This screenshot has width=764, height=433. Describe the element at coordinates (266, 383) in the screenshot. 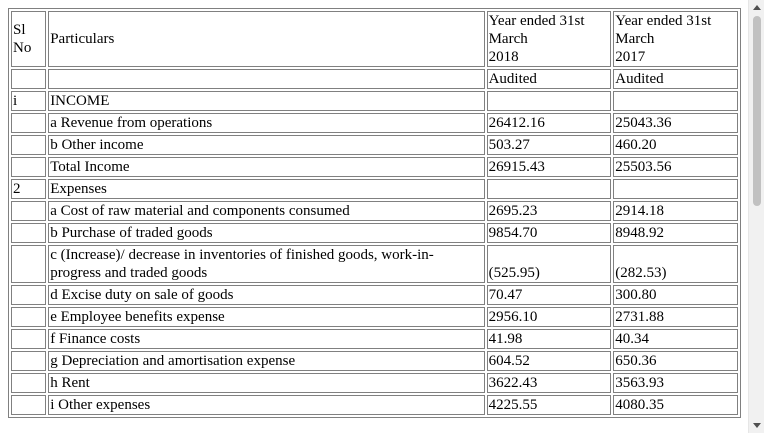

I see `row-particulars: h Rent` at that location.